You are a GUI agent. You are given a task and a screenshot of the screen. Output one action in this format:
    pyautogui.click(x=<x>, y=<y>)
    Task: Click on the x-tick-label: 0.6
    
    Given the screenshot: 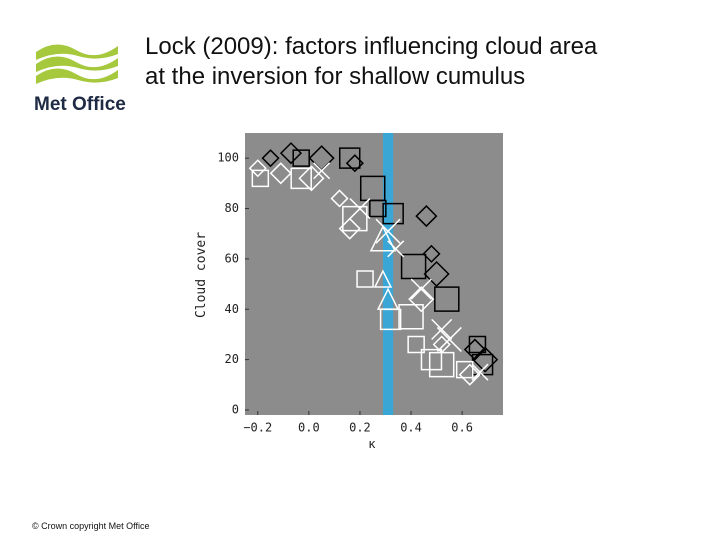 What is the action you would take?
    pyautogui.click(x=462, y=428)
    